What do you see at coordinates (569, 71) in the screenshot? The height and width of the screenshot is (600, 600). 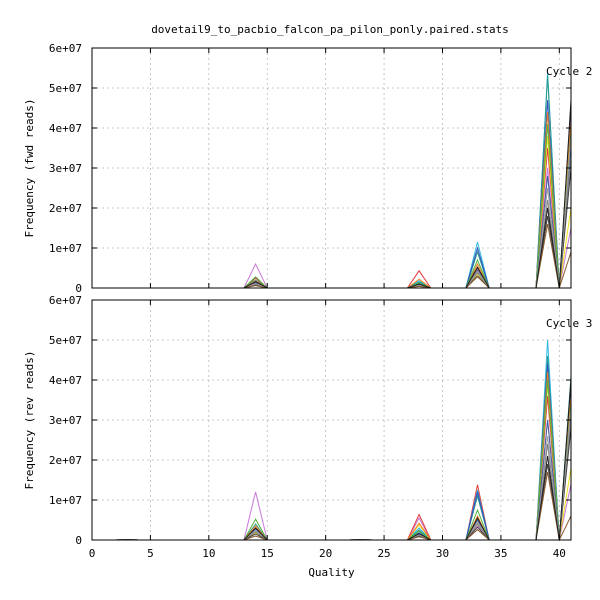 I see `cycle-annotation: Cycle 2` at bounding box center [569, 71].